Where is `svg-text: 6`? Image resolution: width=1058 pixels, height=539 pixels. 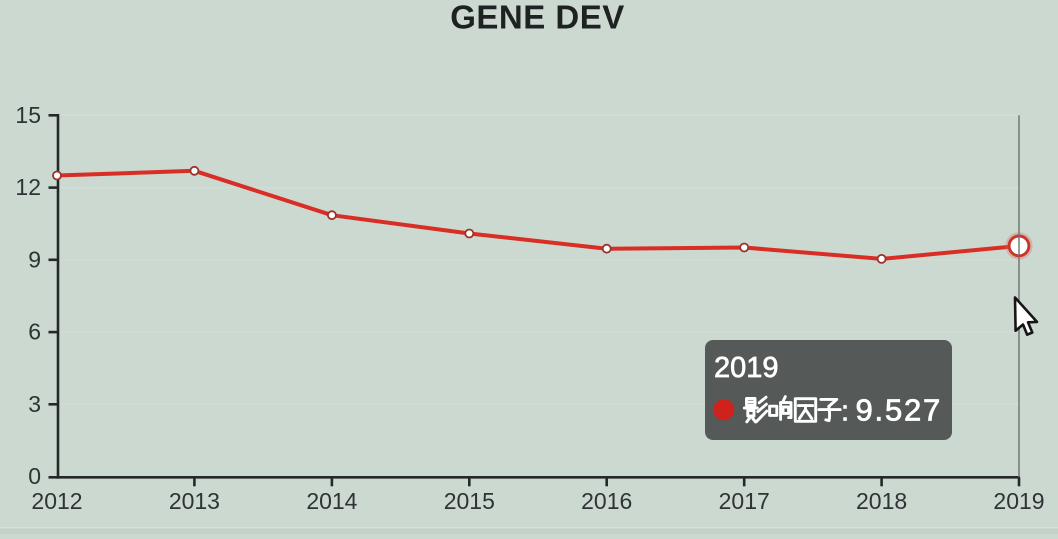
svg-text: 6 is located at coordinates (34, 332).